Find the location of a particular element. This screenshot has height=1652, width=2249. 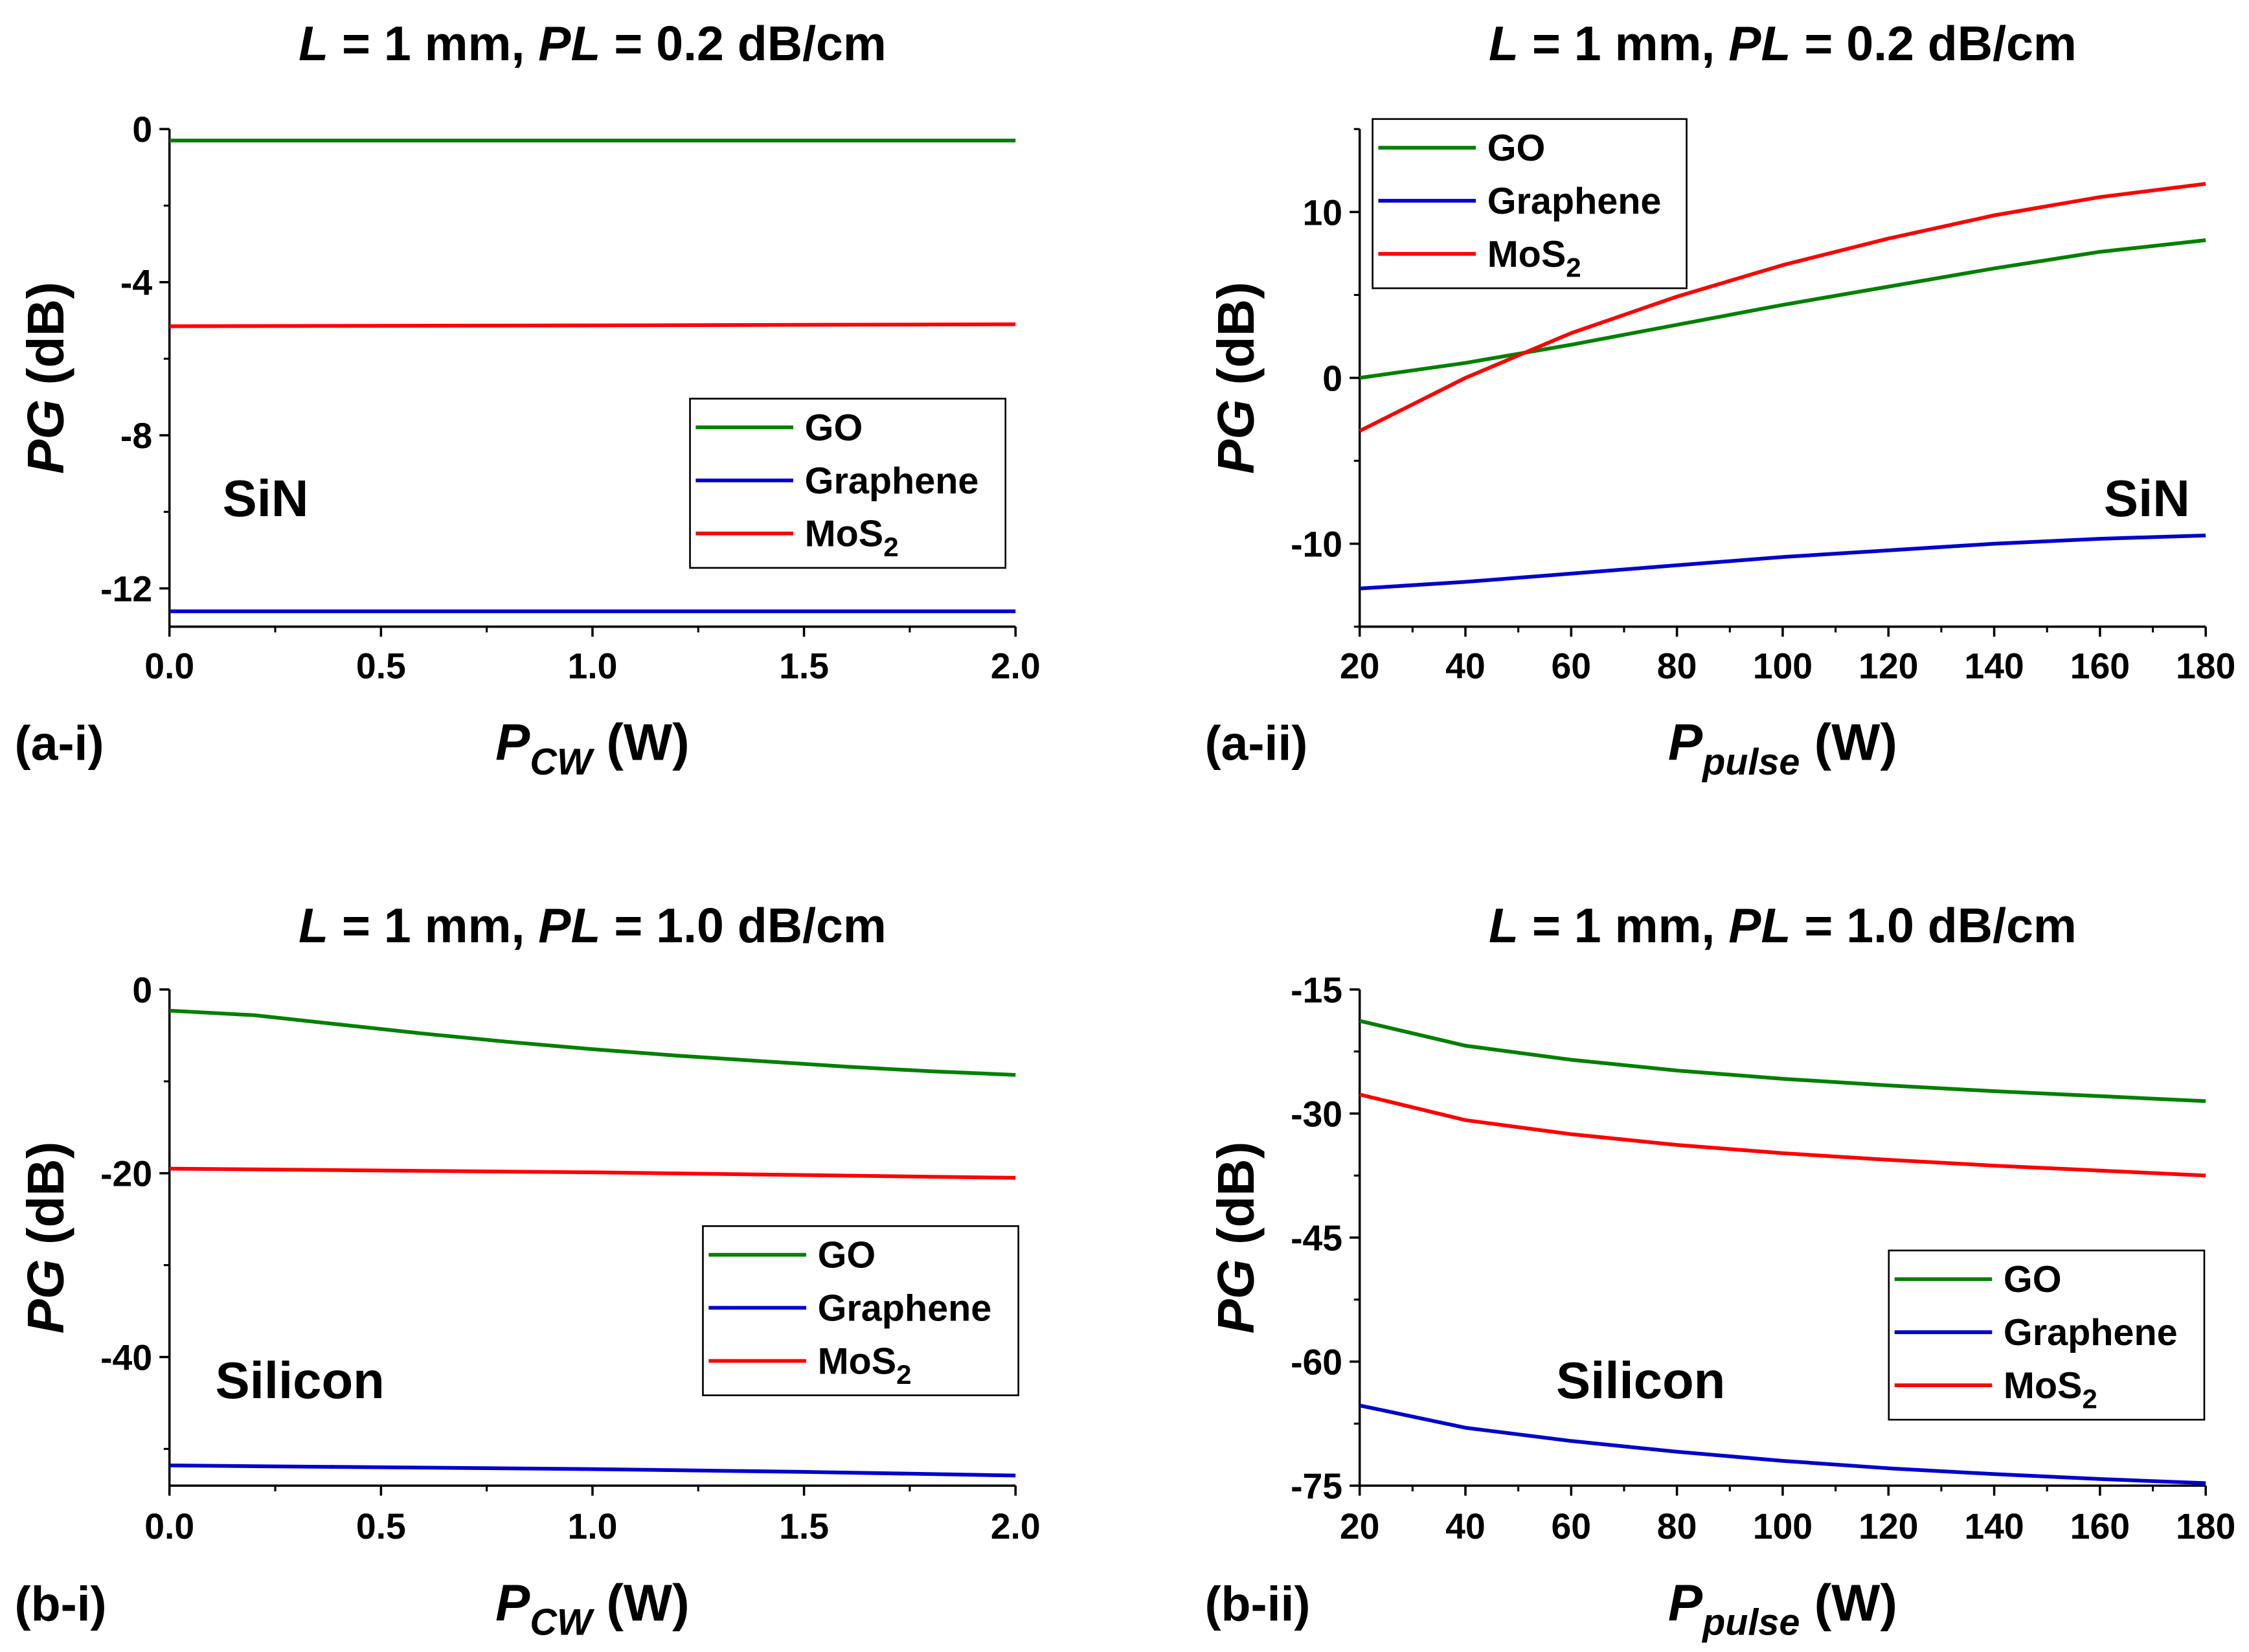

y-tick-label: -60 is located at coordinates (1316, 1362).